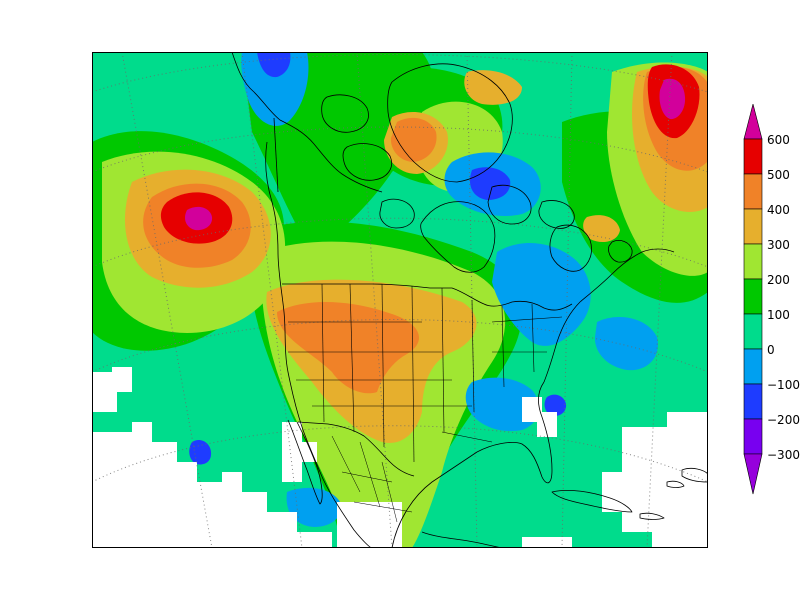 The image size is (800, 600). I want to click on missing-area-west-pacific, so click(112, 389).